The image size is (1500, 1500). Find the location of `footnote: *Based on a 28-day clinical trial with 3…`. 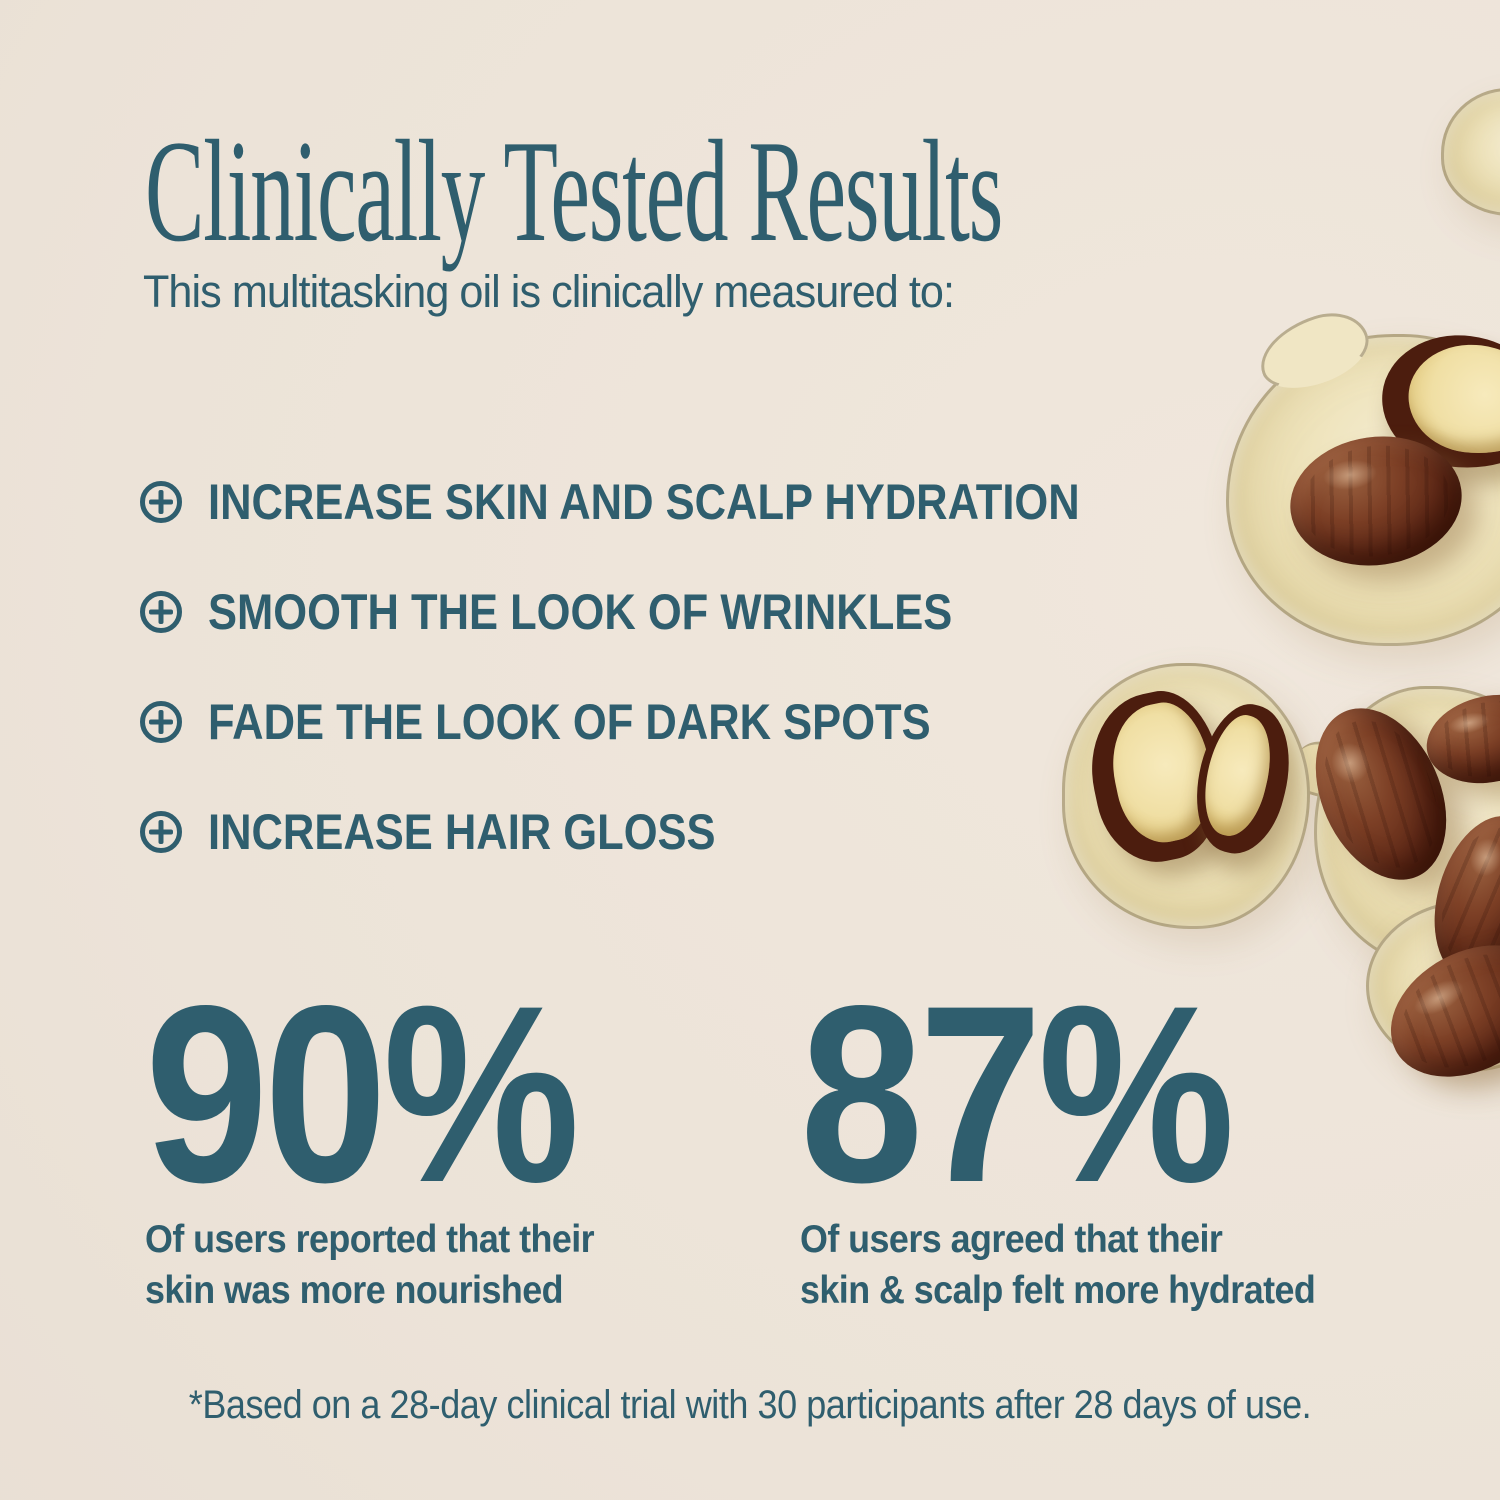

footnote: *Based on a 28-day clinical trial with 3… is located at coordinates (750, 1405).